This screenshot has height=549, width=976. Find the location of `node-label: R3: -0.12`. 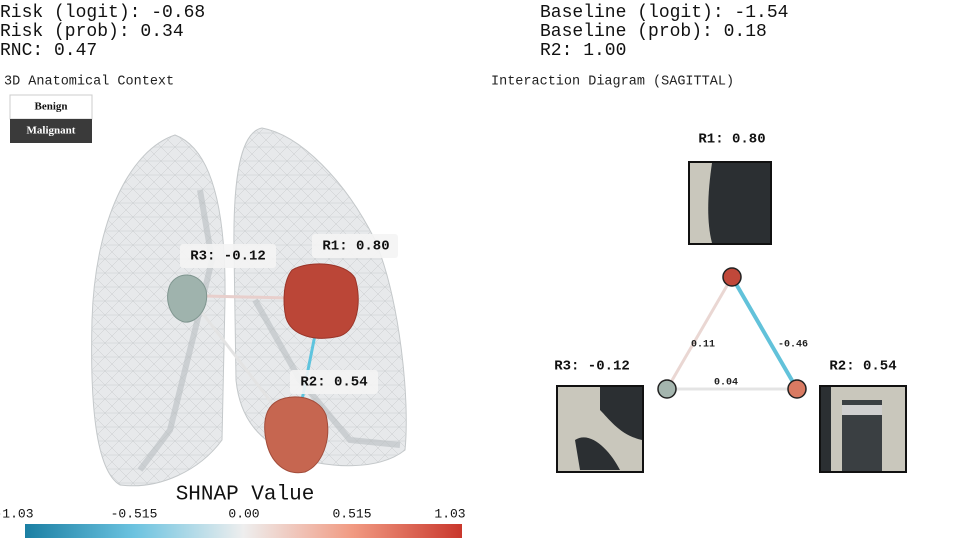

node-label: R3: -0.12 is located at coordinates (592, 367).